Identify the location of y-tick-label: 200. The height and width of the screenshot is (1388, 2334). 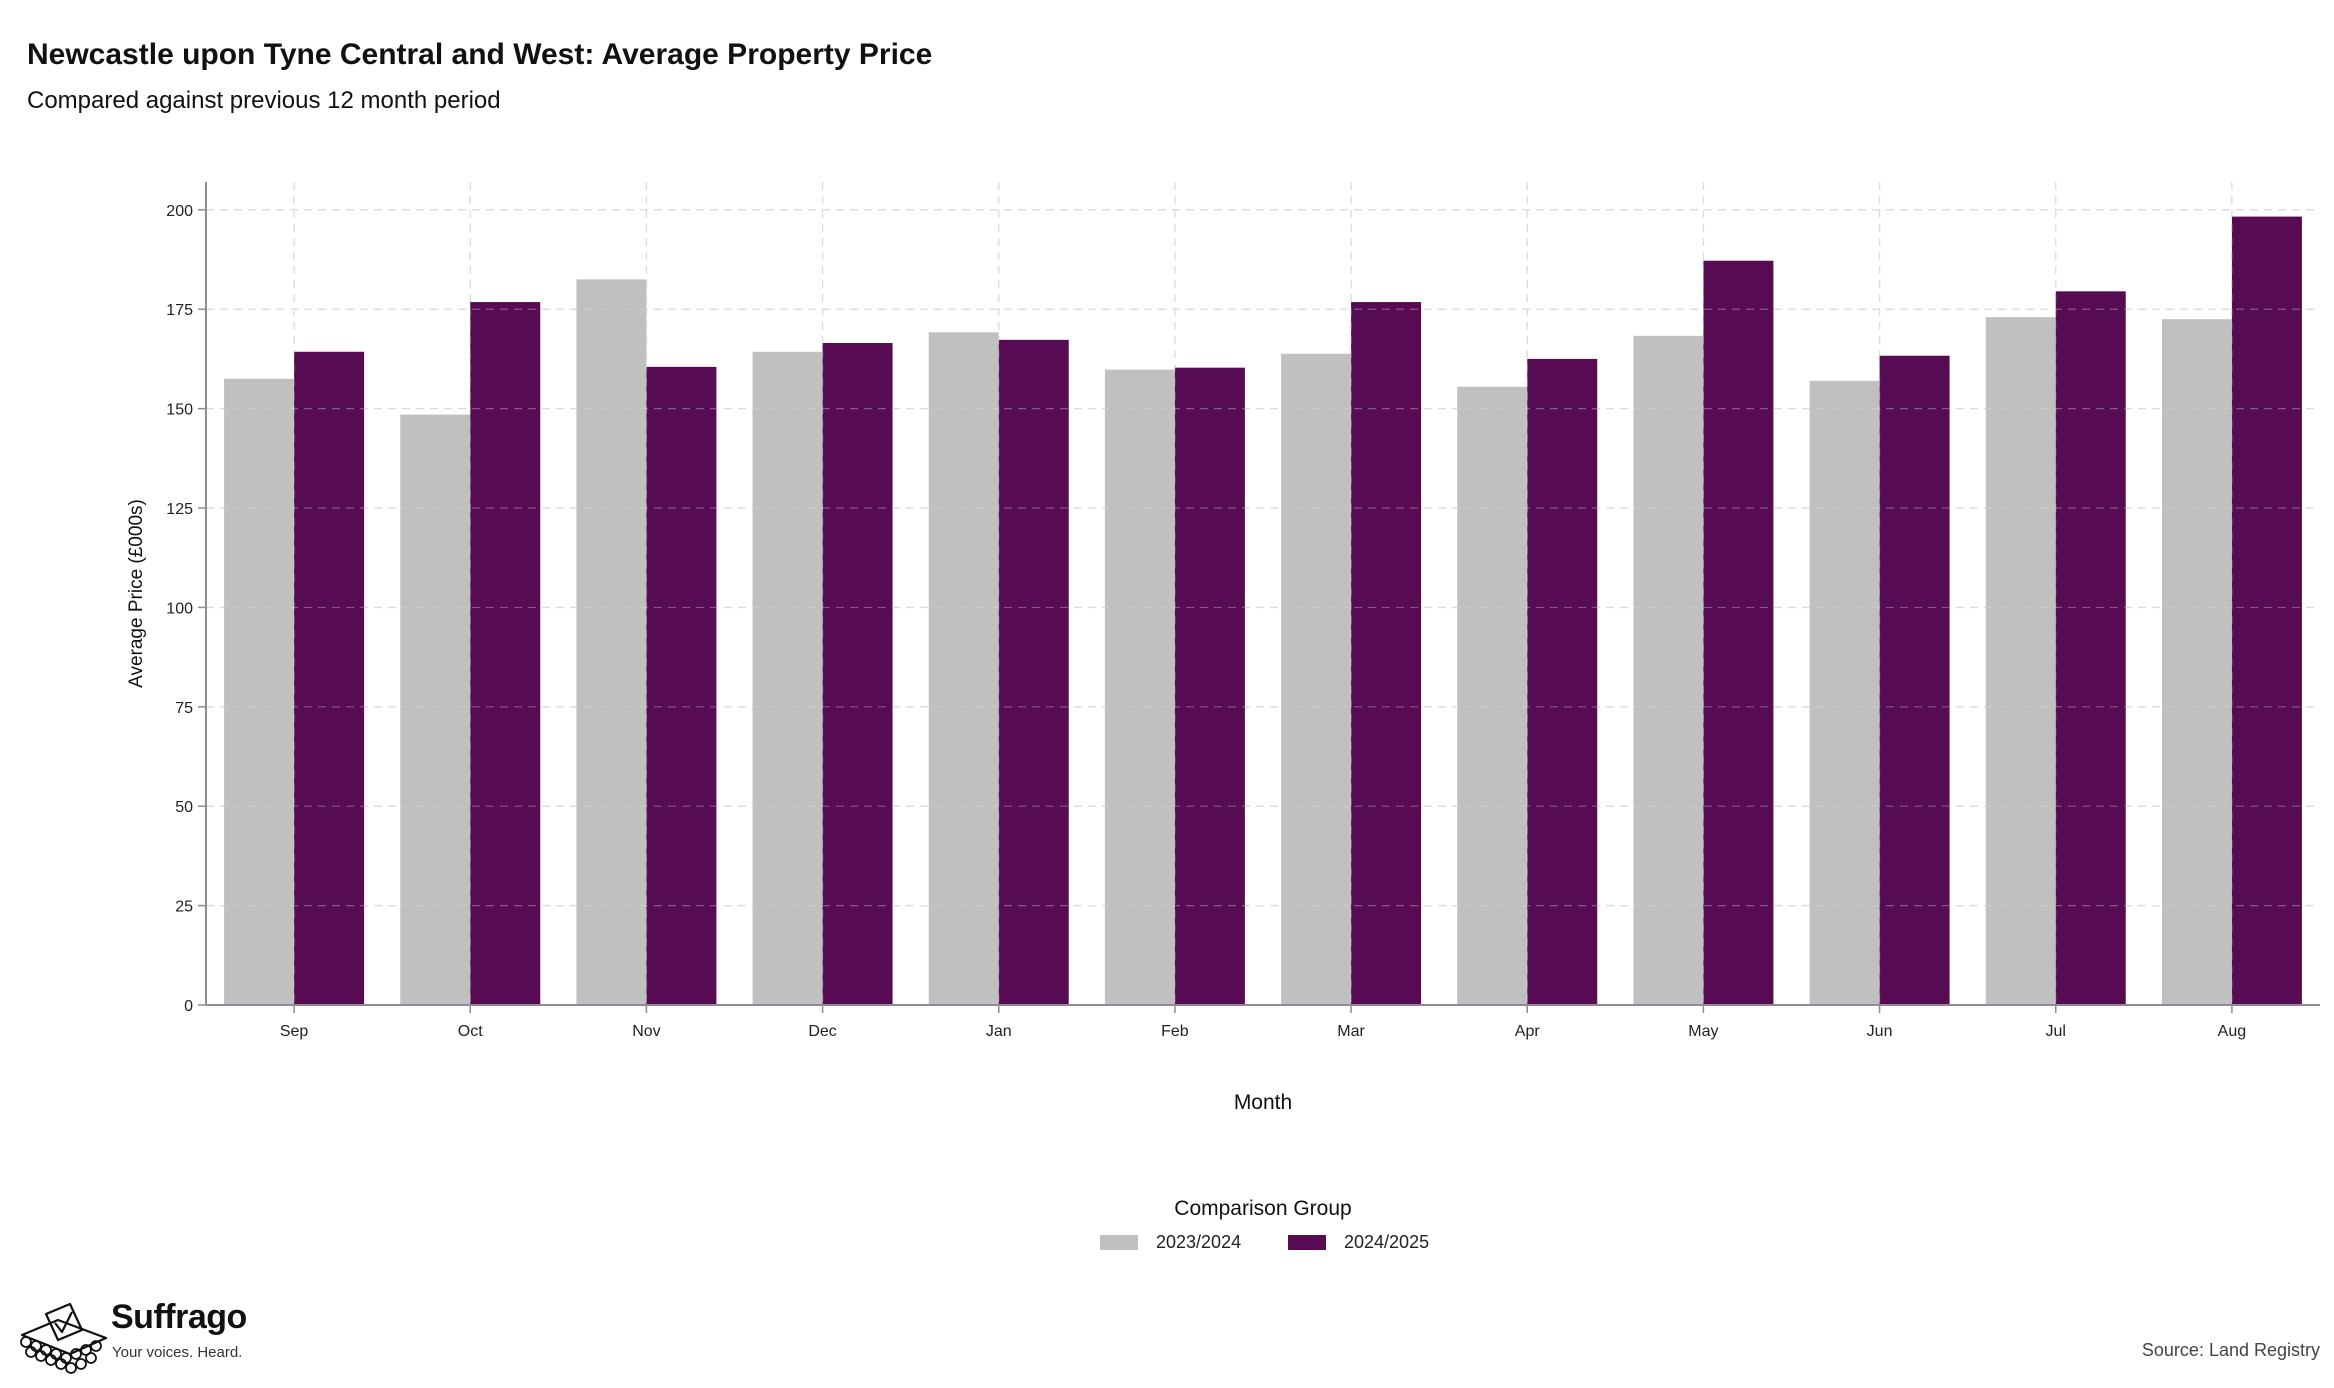
(179, 211).